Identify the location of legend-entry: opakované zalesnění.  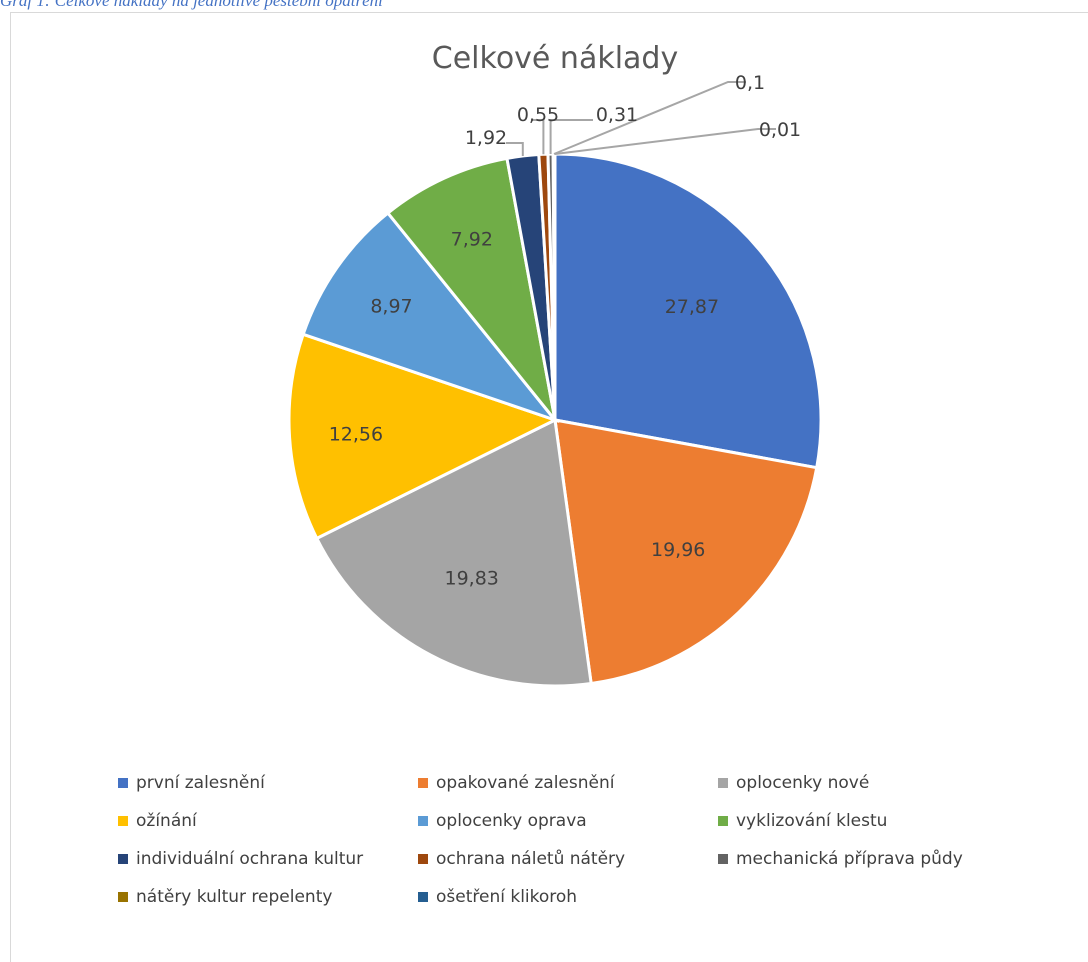
(526, 783).